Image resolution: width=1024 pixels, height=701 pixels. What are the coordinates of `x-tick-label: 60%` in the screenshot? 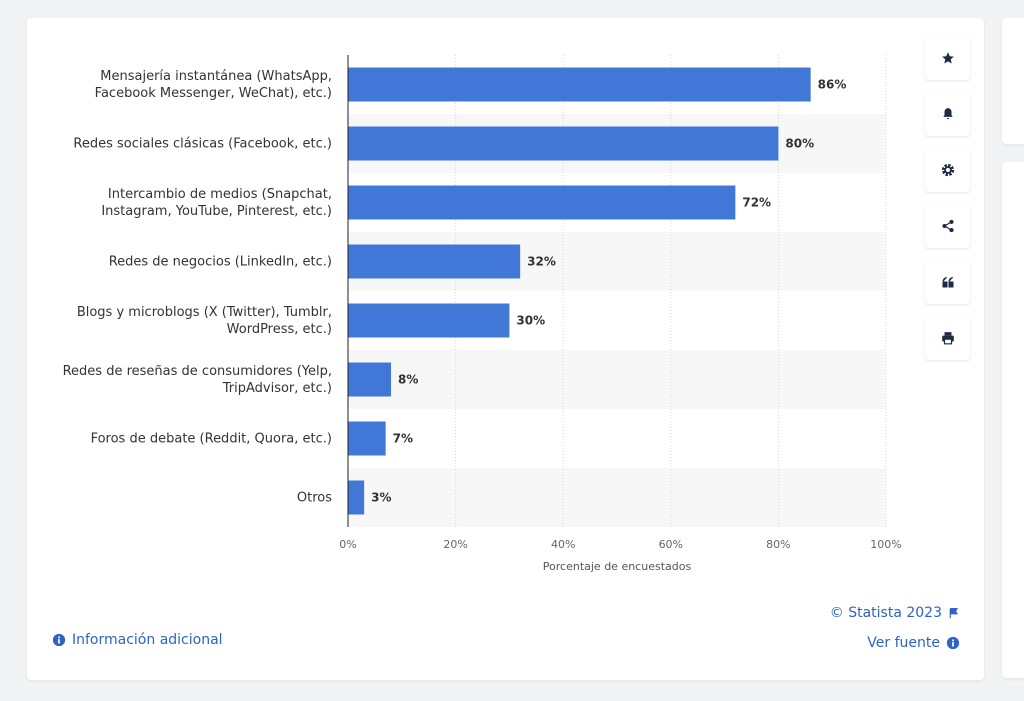 It's located at (671, 544).